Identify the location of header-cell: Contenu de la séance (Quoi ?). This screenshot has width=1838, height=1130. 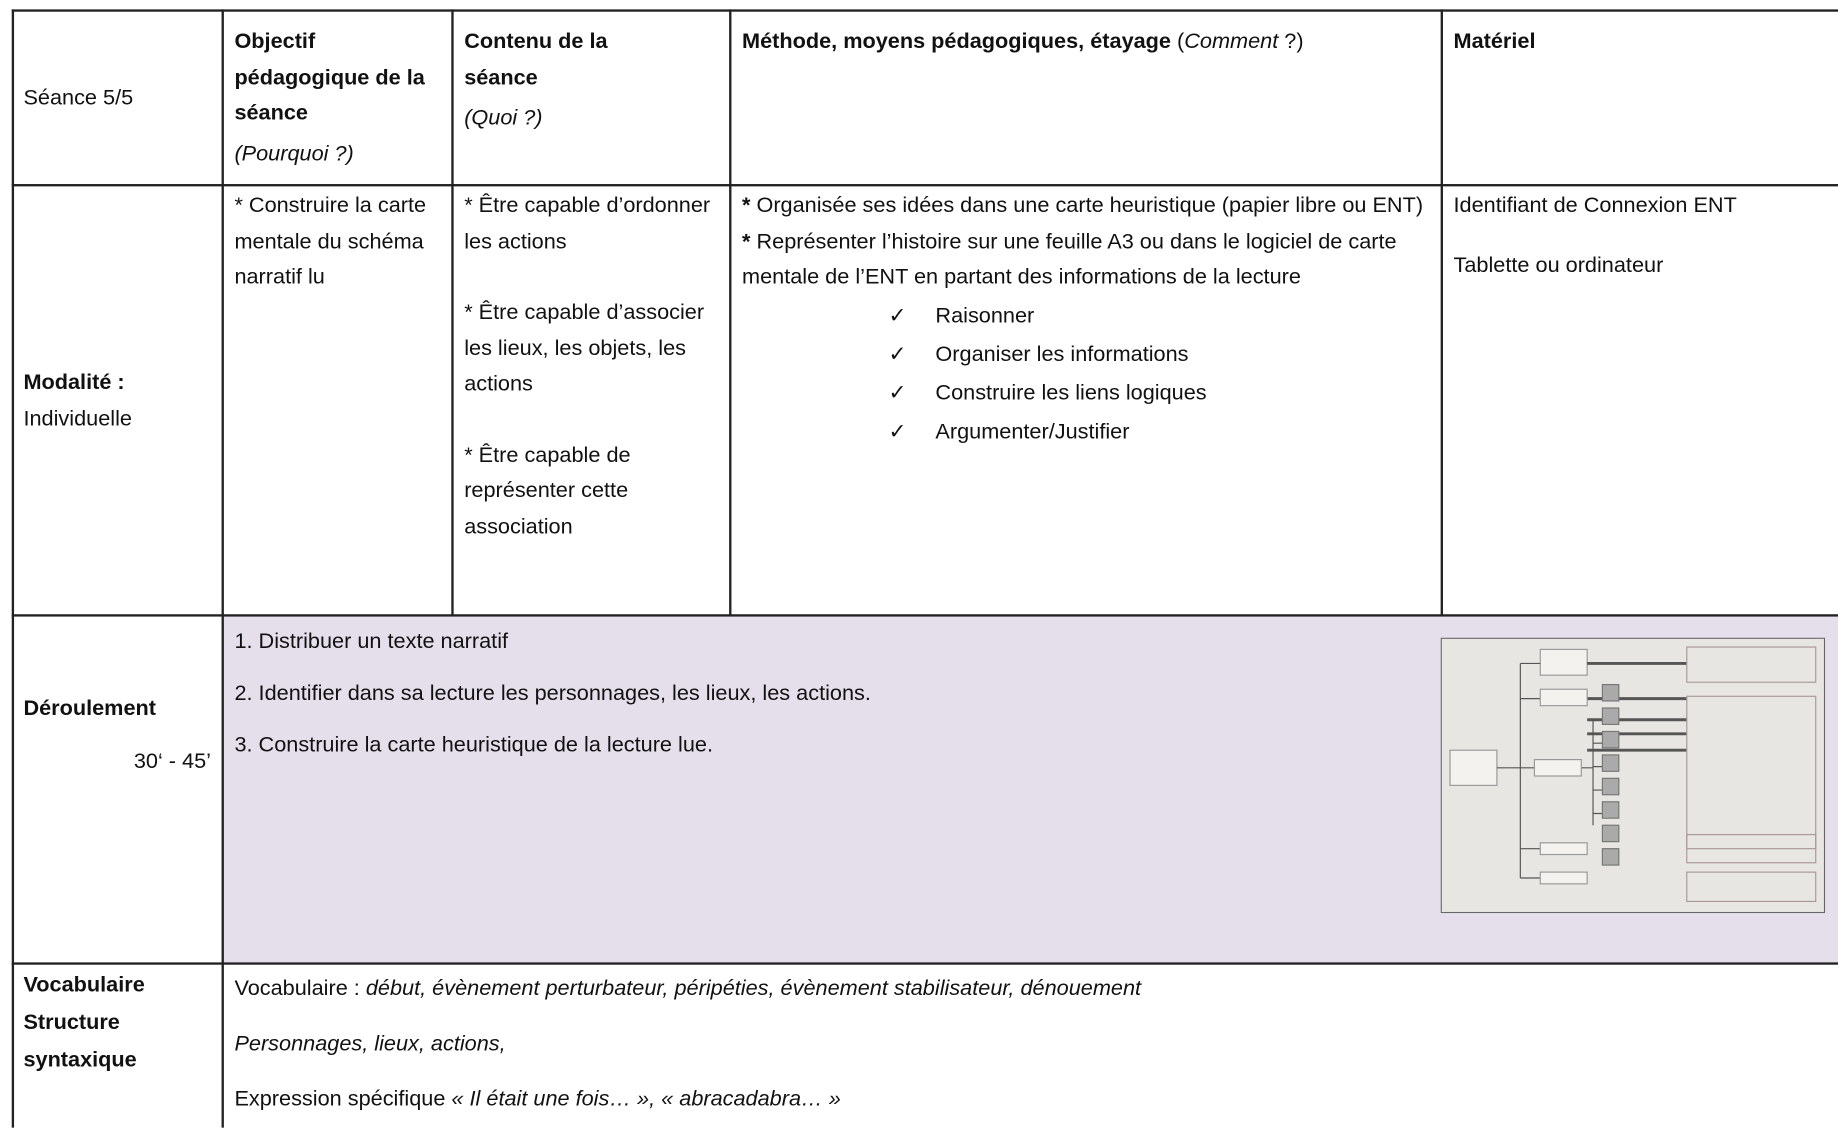
(591, 79).